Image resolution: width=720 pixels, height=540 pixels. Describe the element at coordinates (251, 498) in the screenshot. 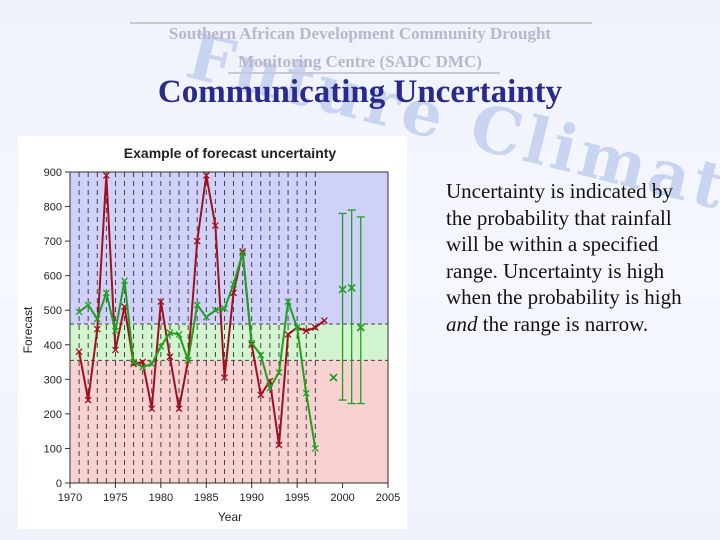

I see `x-tick-label: 1990` at that location.